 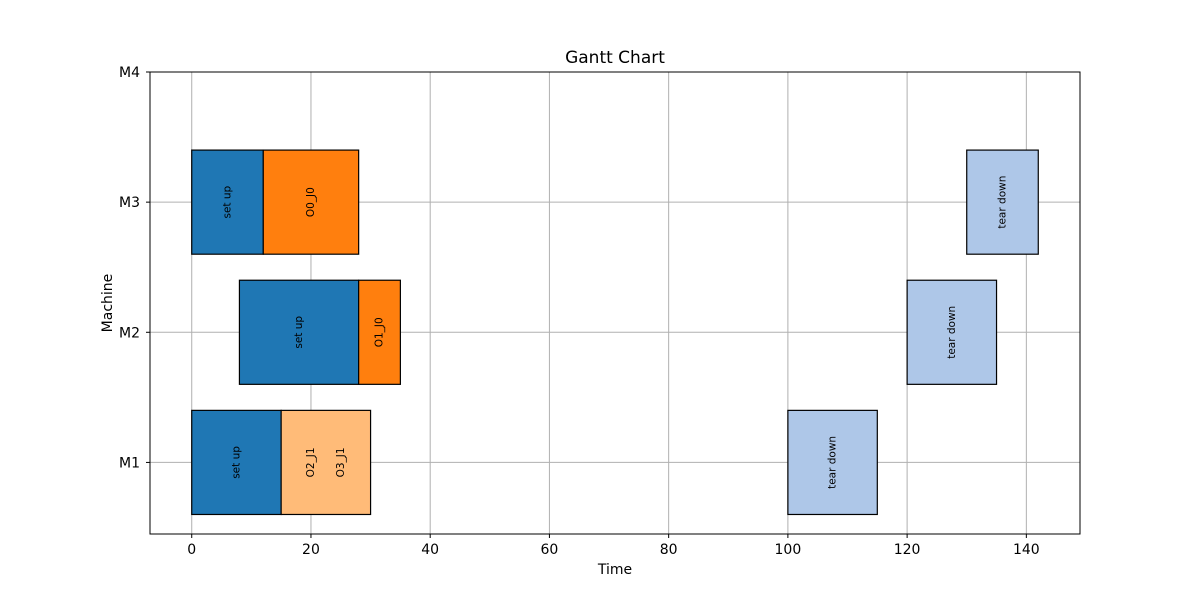 I want to click on x-tick-label: 120, so click(x=907, y=550).